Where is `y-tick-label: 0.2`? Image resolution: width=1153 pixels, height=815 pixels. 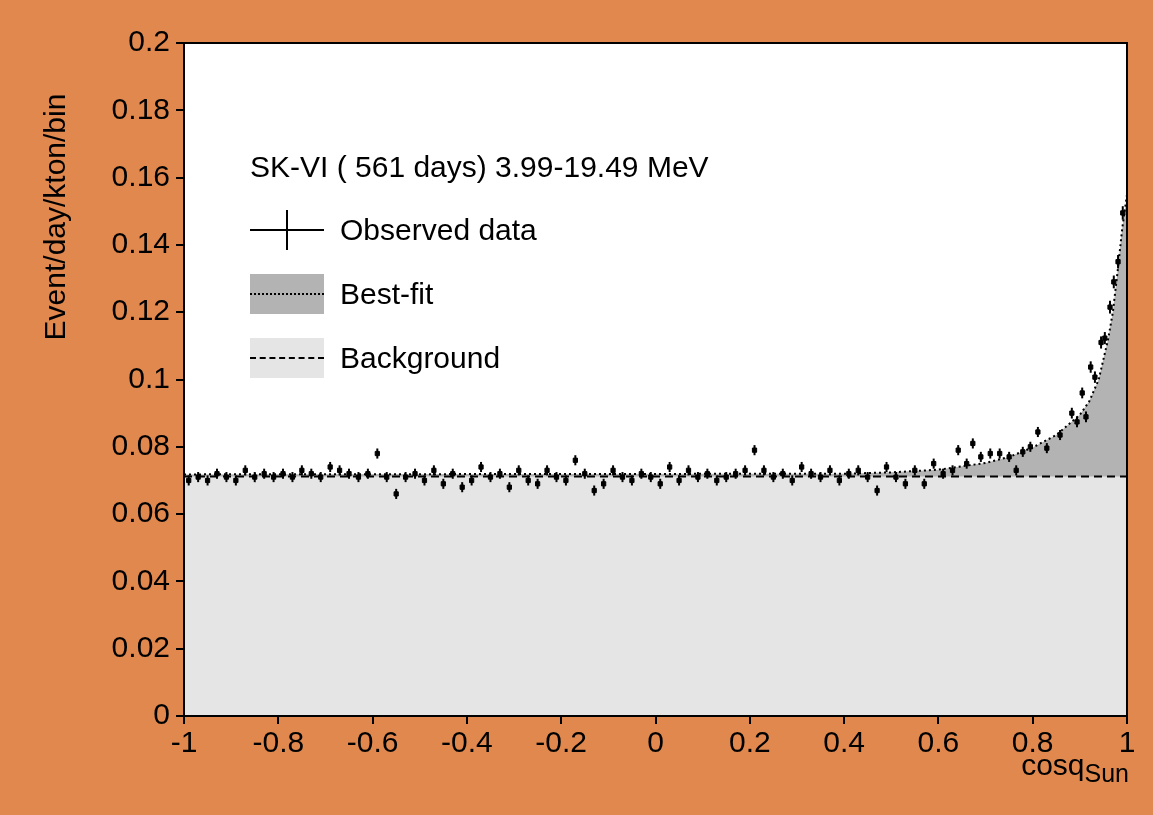
y-tick-label: 0.2 is located at coordinates (149, 41).